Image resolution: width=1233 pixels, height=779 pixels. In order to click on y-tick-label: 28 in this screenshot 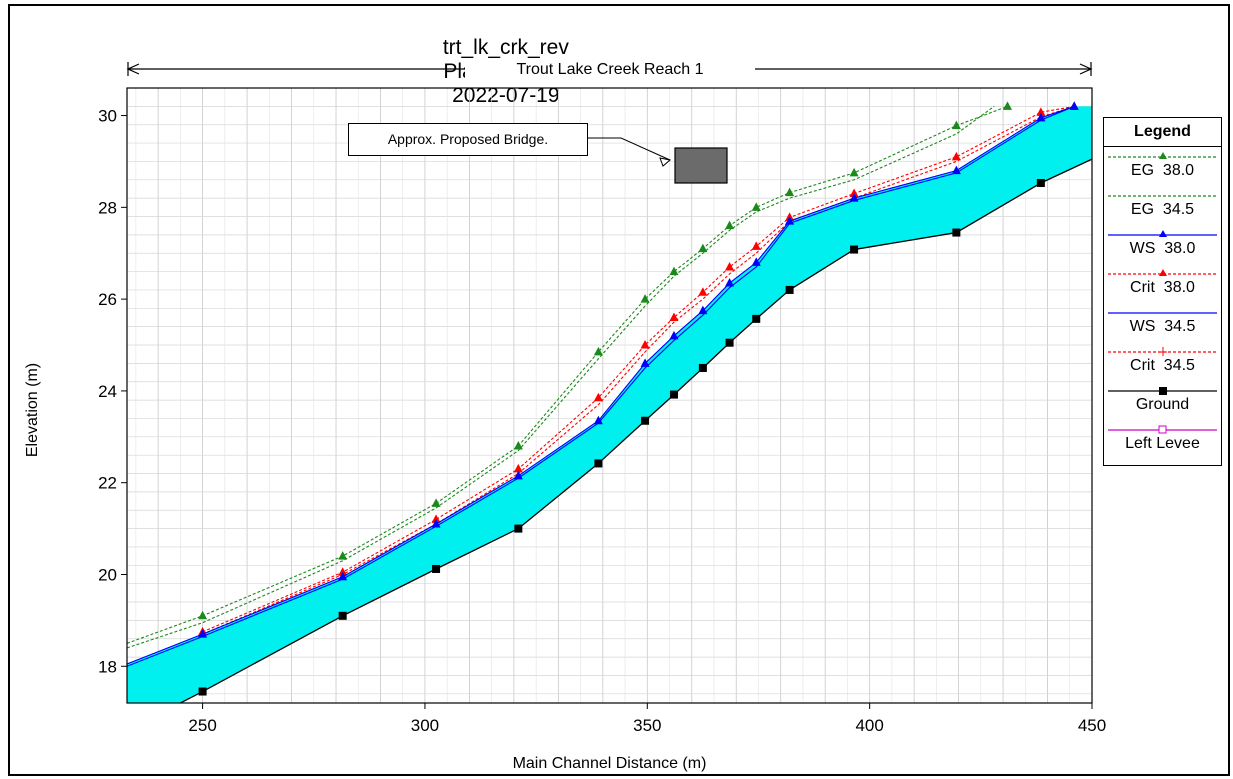, I will do `click(107, 207)`.